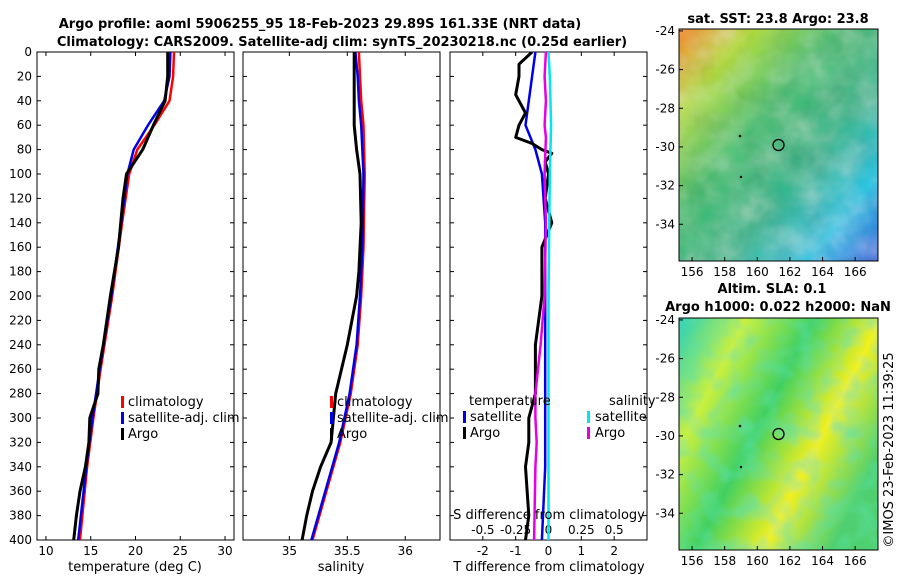 Image resolution: width=900 pixels, height=580 pixels. Describe the element at coordinates (24, 125) in the screenshot. I see `ytick-label: 60` at that location.